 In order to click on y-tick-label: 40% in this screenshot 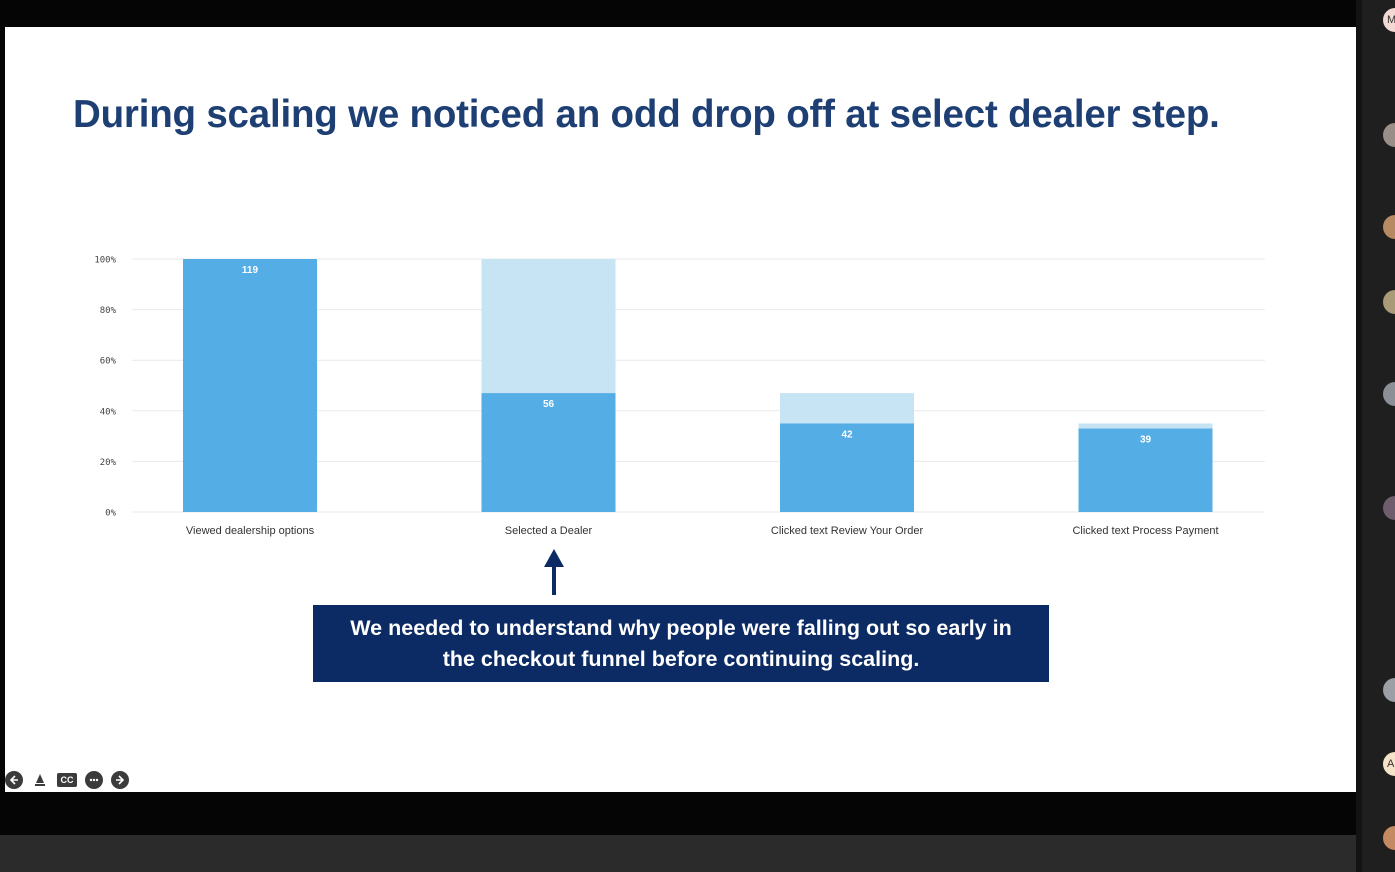, I will do `click(108, 412)`.